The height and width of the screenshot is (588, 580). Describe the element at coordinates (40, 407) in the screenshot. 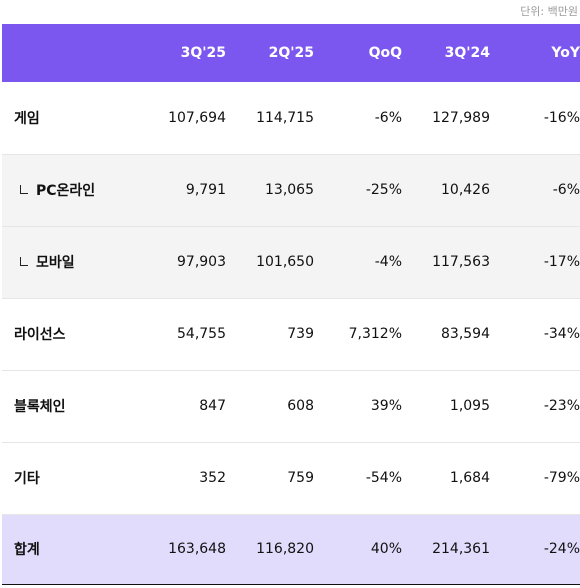

I see `row-label-text: 블록체인` at that location.